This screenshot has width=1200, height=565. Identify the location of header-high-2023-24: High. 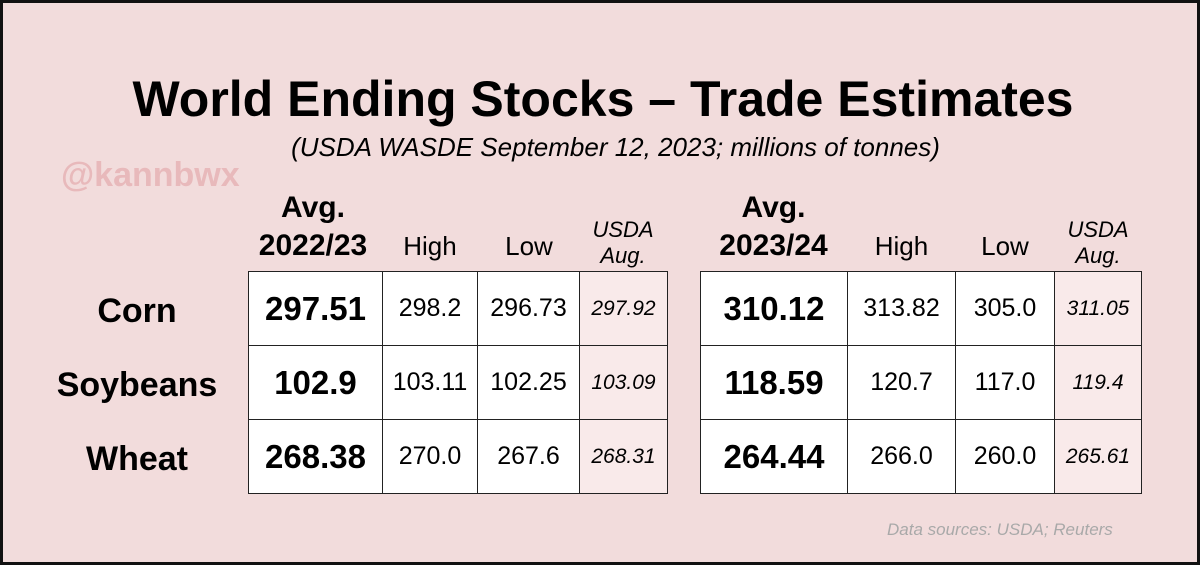
(901, 246).